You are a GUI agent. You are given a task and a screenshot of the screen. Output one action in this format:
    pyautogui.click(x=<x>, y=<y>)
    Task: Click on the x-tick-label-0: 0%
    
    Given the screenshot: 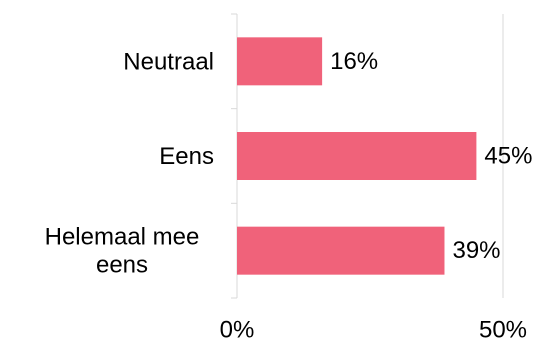 What is the action you would take?
    pyautogui.click(x=237, y=330)
    